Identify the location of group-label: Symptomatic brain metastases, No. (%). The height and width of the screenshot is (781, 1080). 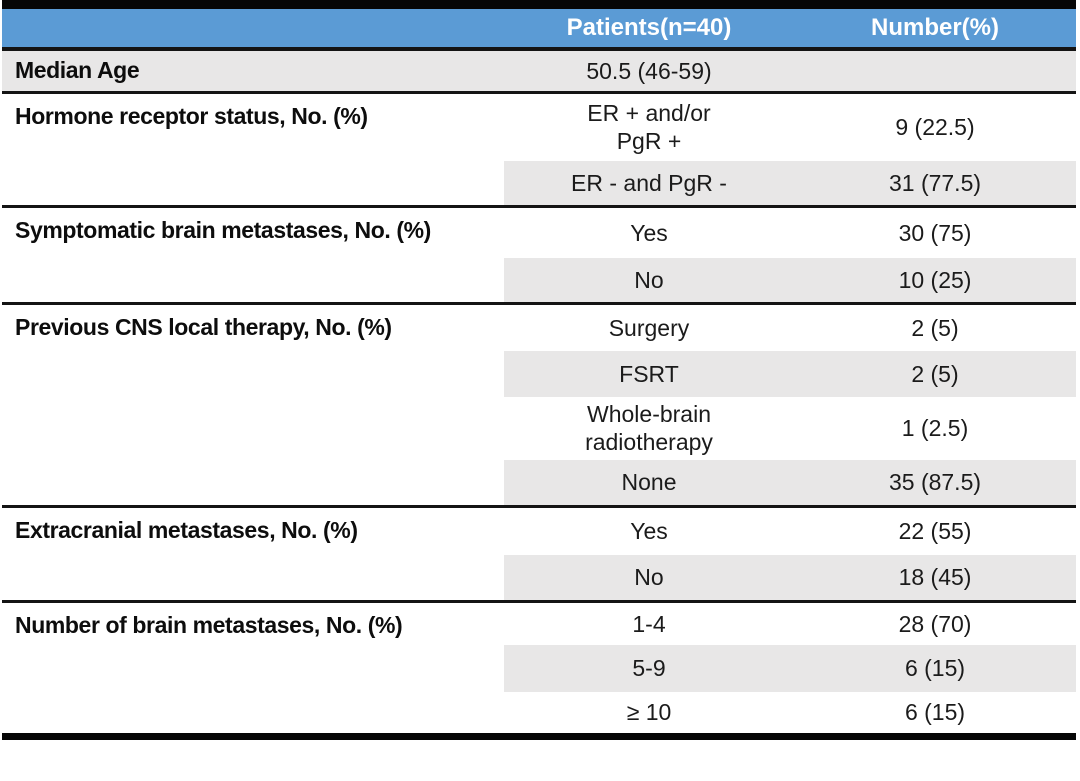
(223, 230).